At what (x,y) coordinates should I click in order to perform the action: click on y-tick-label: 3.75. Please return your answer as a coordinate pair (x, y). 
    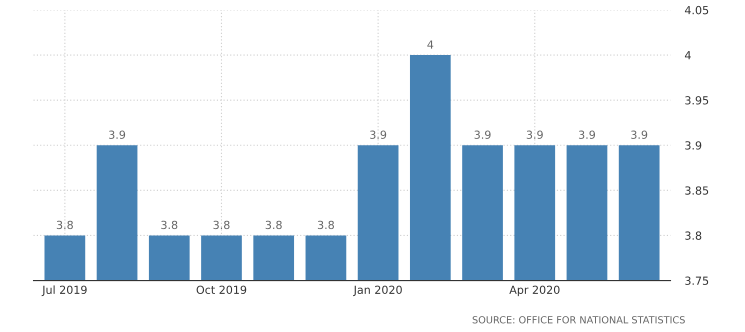
    Looking at the image, I should click on (696, 280).